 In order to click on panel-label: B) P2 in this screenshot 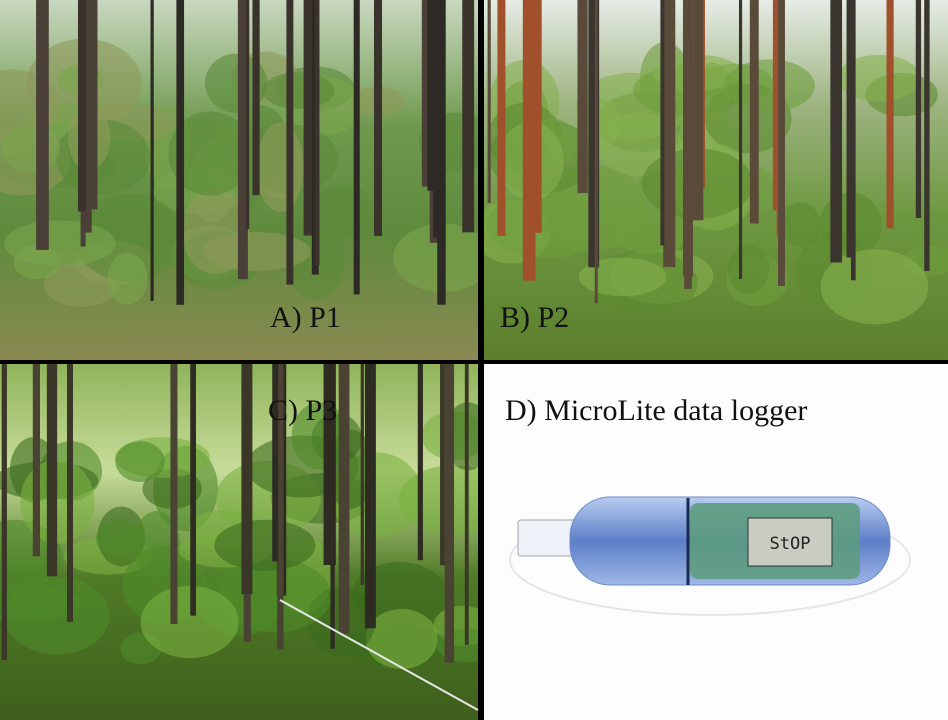, I will do `click(534, 317)`.